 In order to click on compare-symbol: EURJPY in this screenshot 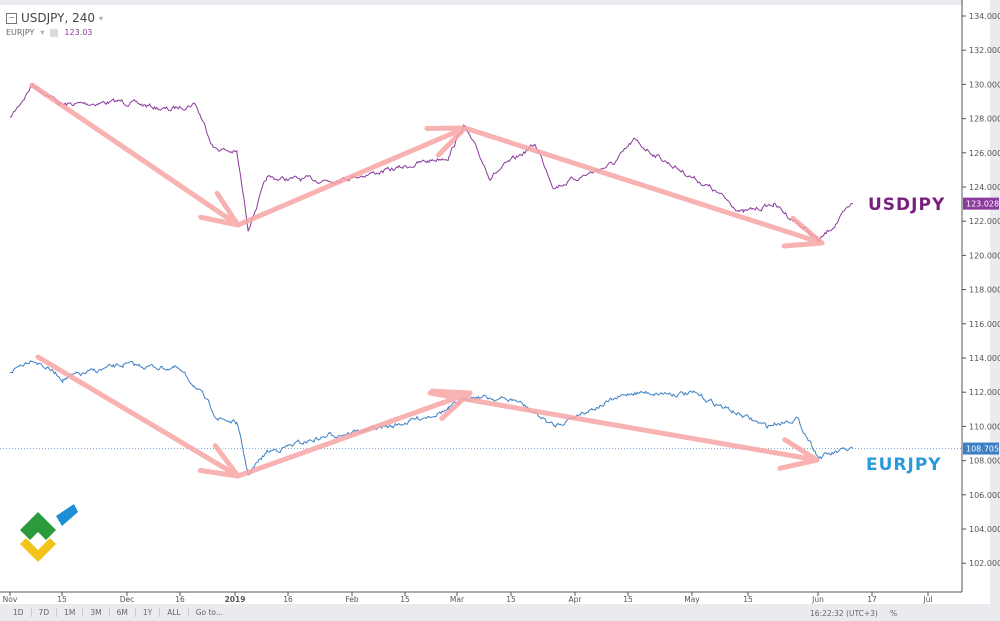, I will do `click(20, 32)`.